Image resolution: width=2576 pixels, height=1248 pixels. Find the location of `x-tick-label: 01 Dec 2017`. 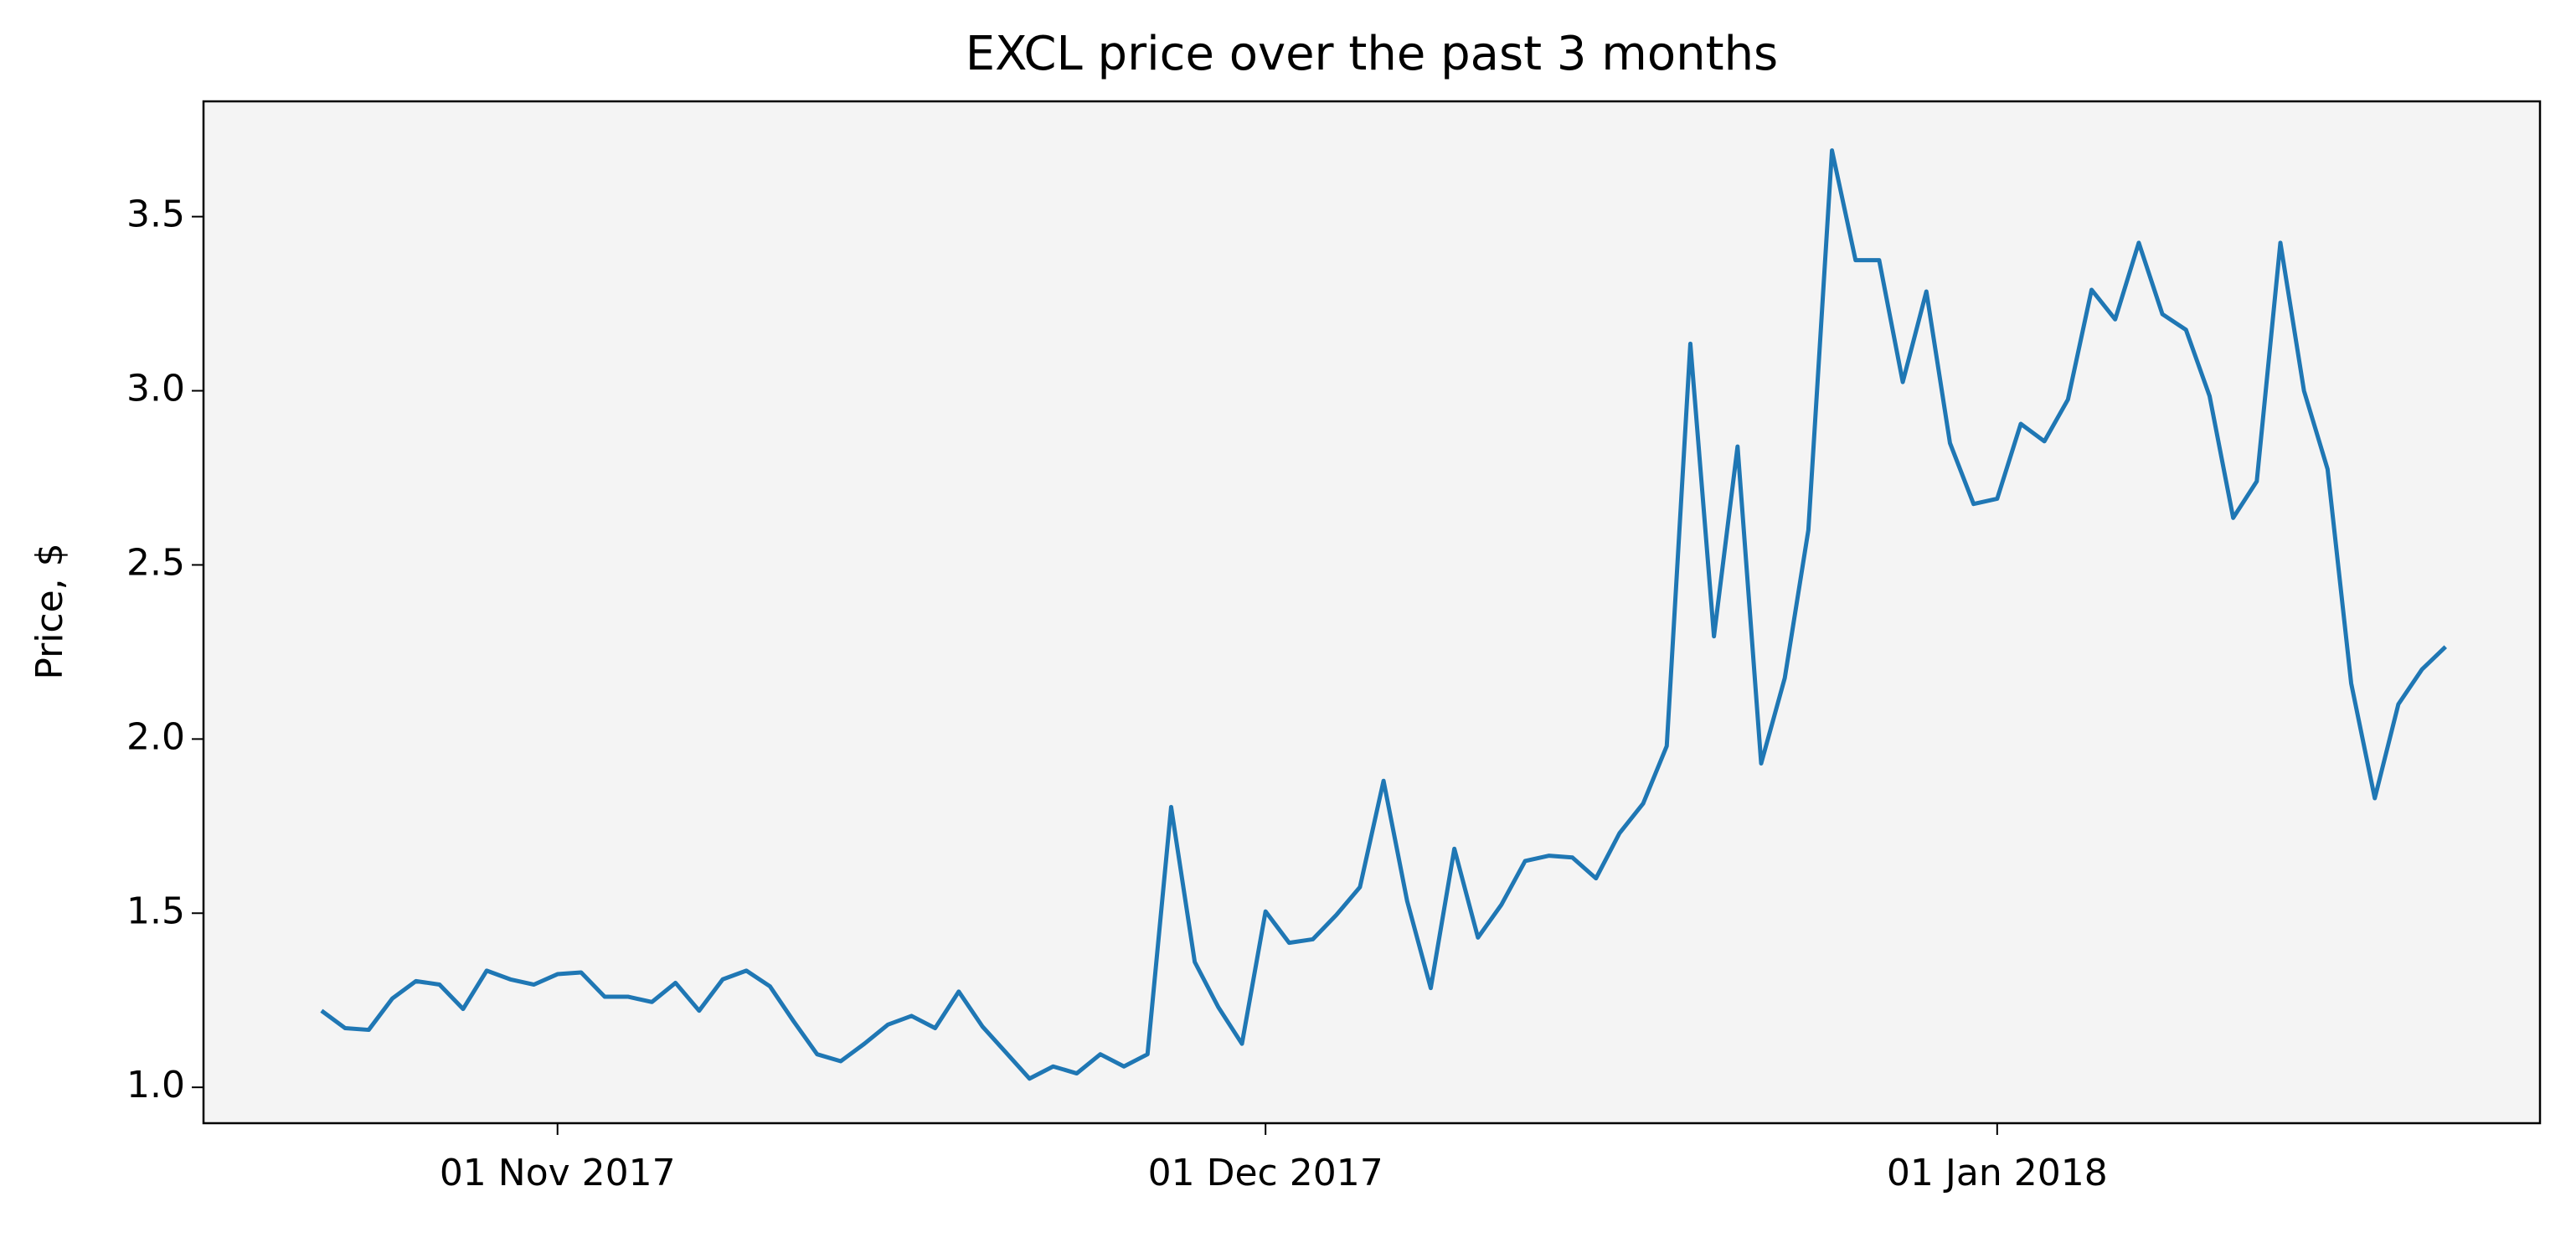

x-tick-label: 01 Dec 2017 is located at coordinates (1265, 1173).